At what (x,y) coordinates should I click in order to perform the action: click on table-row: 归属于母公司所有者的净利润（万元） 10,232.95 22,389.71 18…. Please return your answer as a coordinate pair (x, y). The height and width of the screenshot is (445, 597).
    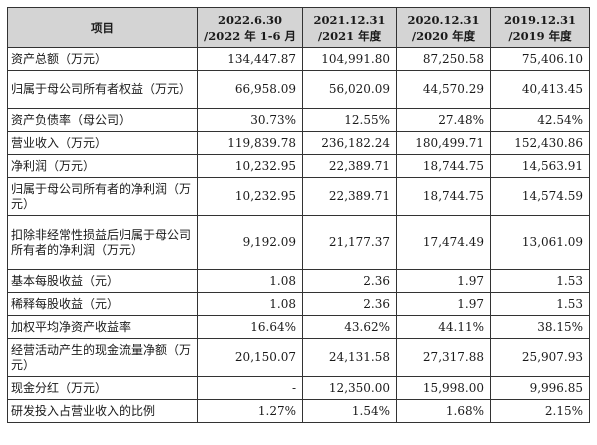
    Looking at the image, I should click on (298, 196).